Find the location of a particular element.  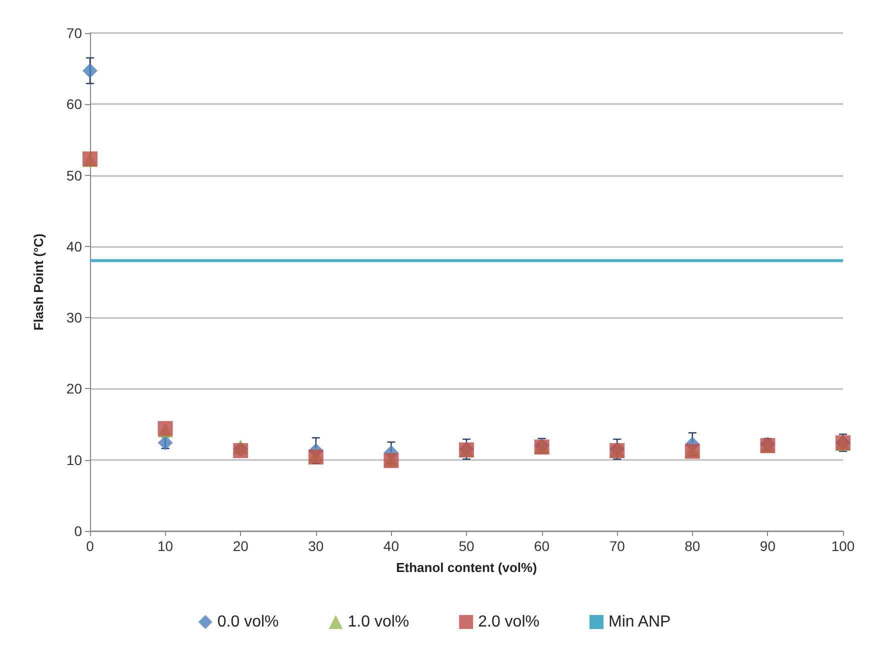

y-tick-label: 10 is located at coordinates (74, 460).